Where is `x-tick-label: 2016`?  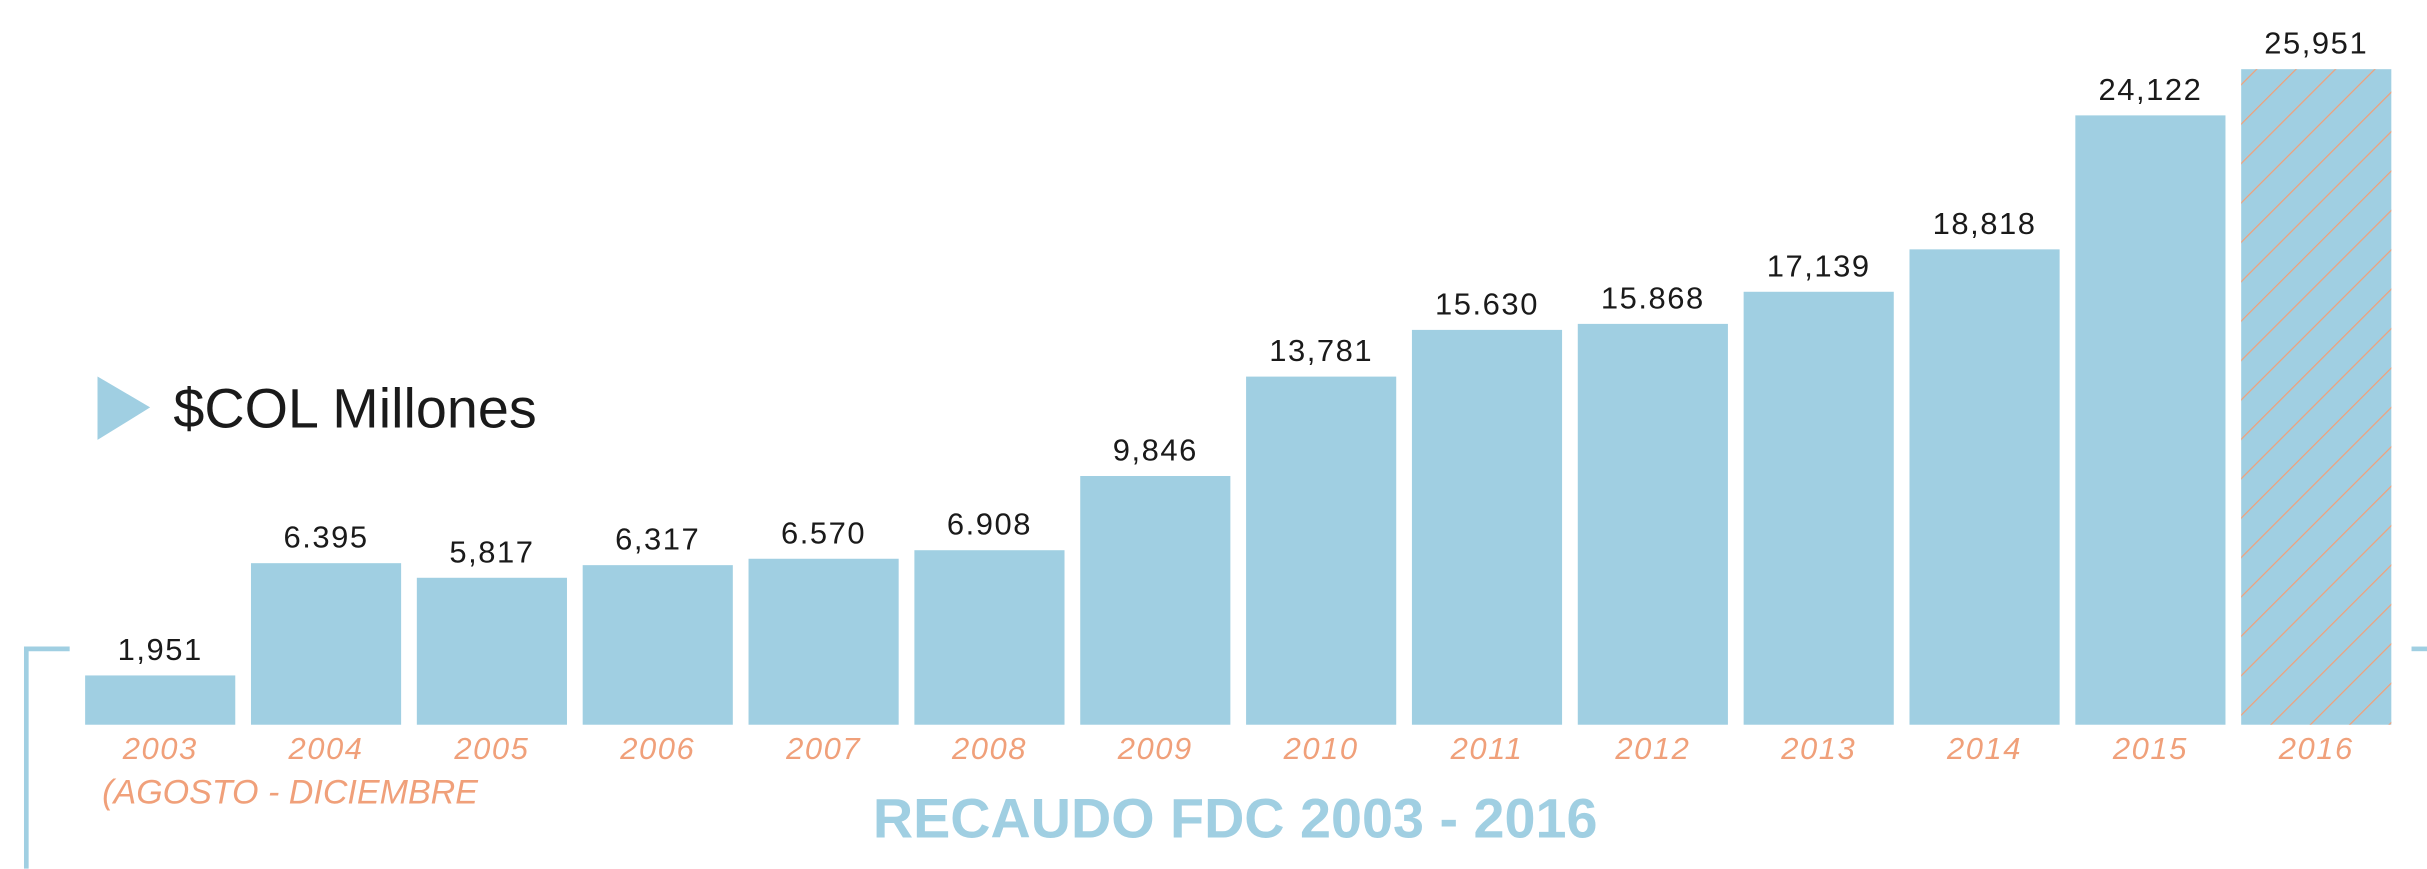 x-tick-label: 2016 is located at coordinates (2316, 748).